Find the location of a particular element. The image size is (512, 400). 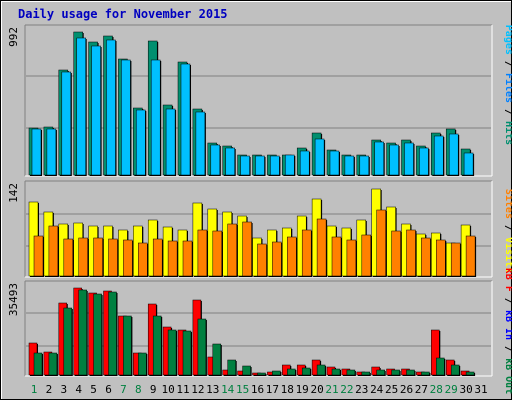

y-axis-max-label: 992 is located at coordinates (13, 37).